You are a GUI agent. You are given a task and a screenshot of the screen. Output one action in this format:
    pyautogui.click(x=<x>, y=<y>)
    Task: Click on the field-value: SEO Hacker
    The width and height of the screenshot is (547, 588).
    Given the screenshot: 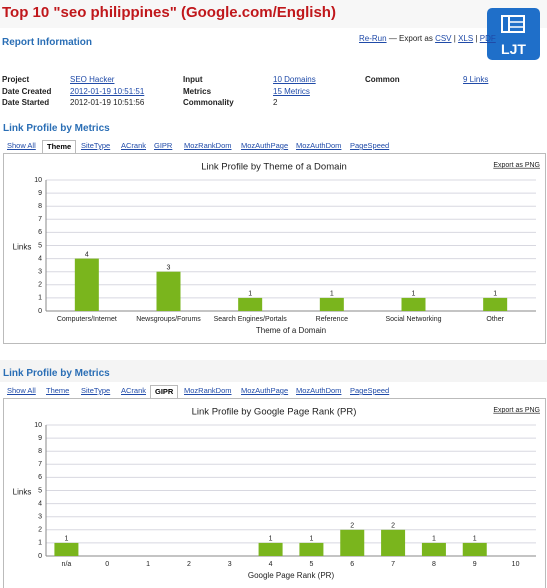 What is the action you would take?
    pyautogui.click(x=92, y=79)
    